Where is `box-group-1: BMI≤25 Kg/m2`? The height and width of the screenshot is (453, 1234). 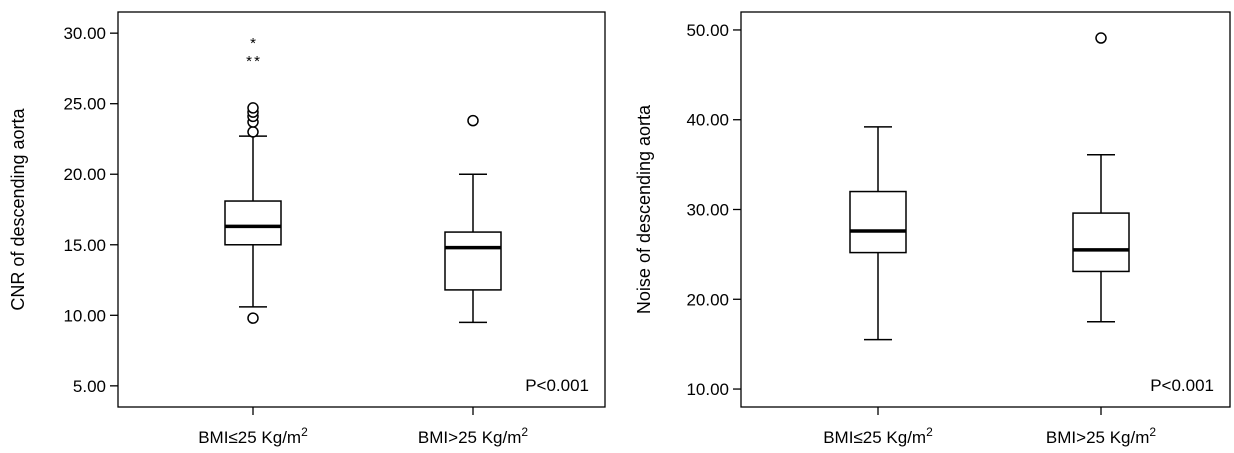
box-group-1: BMI≤25 Kg/m2 is located at coordinates (878, 286).